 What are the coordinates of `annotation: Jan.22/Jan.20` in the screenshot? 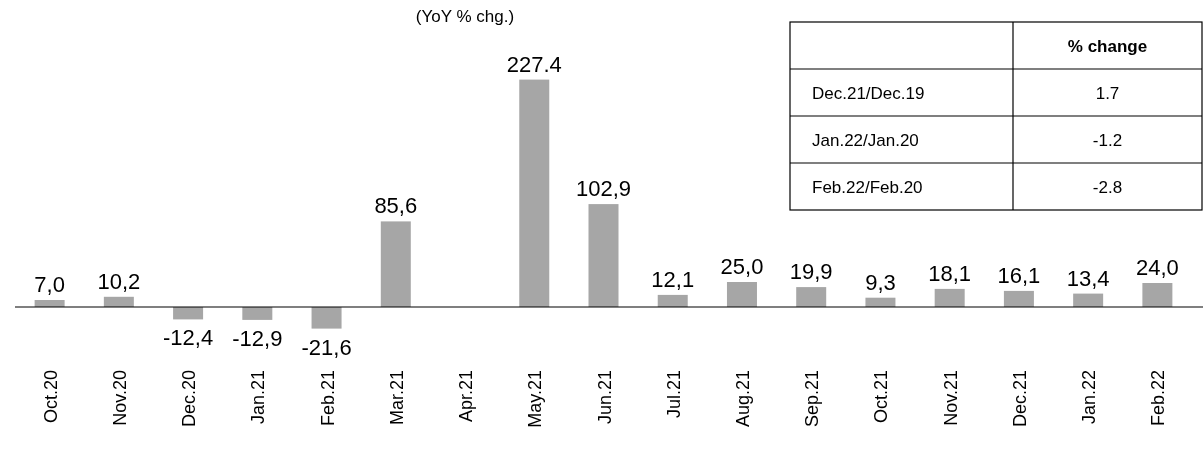 It's located at (865, 140).